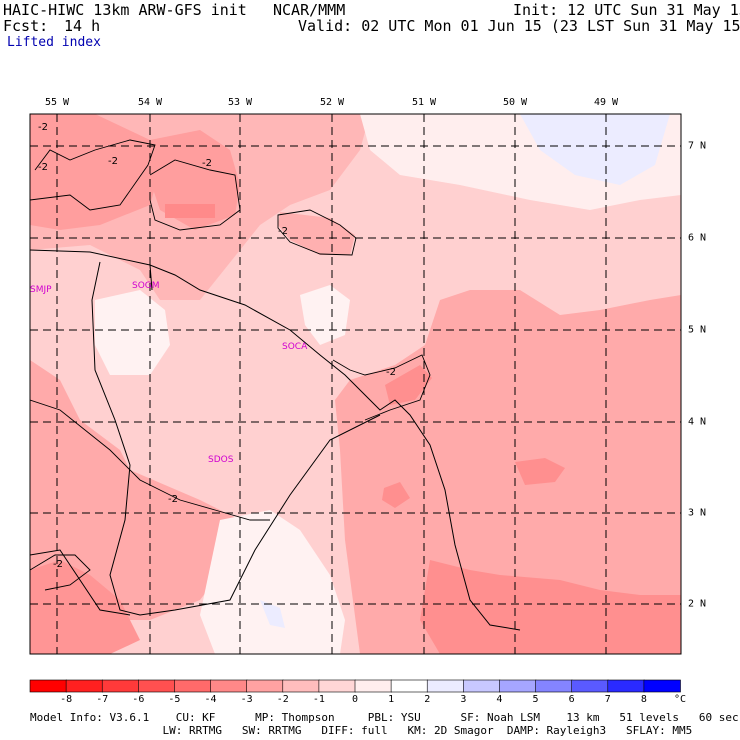 The width and height of the screenshot is (740, 740). What do you see at coordinates (332, 102) in the screenshot?
I see `lon-label-52w: 52 W` at bounding box center [332, 102].